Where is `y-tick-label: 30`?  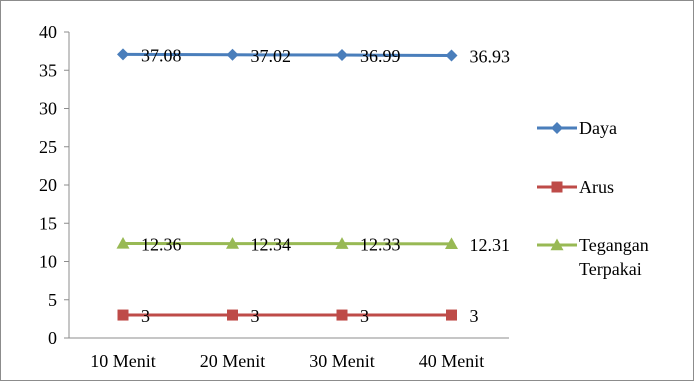 y-tick-label: 30 is located at coordinates (48, 109).